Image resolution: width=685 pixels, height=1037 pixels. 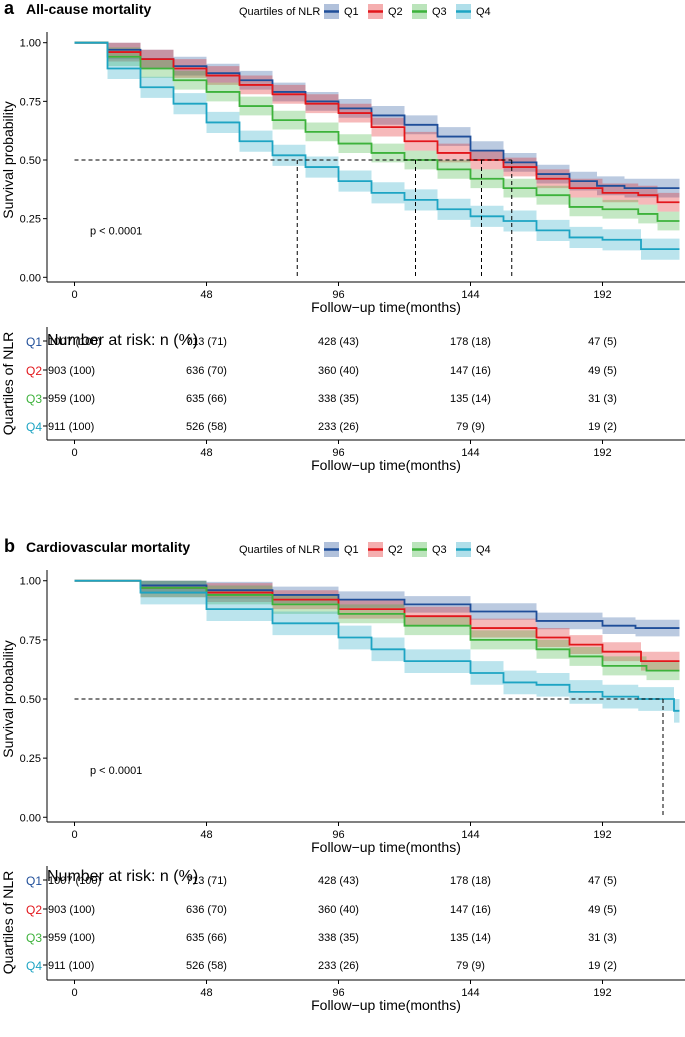 What do you see at coordinates (386, 847) in the screenshot?
I see `x-axis-label: Follow−up time(months)` at bounding box center [386, 847].